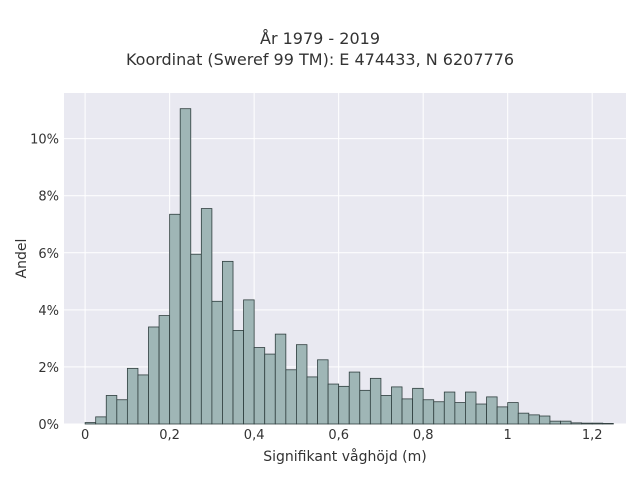 The height and width of the screenshot is (480, 640). I want to click on y-tick-label: 2%, so click(48, 368).